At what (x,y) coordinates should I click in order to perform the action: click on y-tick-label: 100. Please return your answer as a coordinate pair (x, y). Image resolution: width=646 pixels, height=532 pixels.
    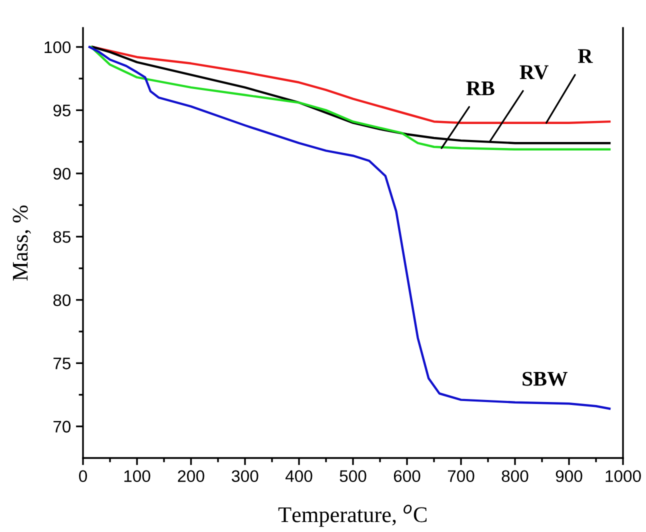
    Looking at the image, I should click on (57, 47).